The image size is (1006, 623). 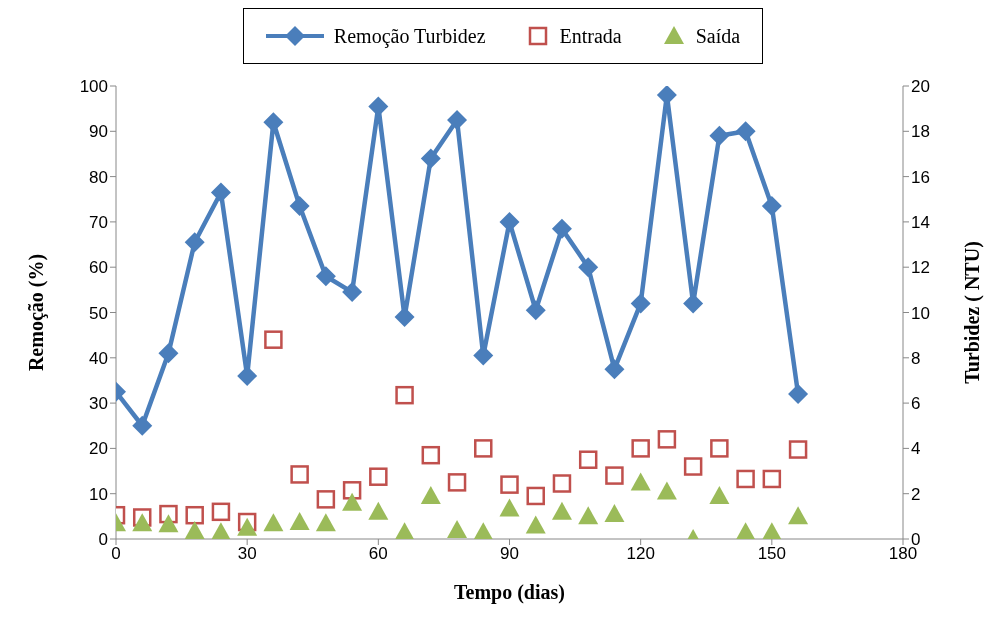 I want to click on x-tick-label: 120, so click(x=640, y=554).